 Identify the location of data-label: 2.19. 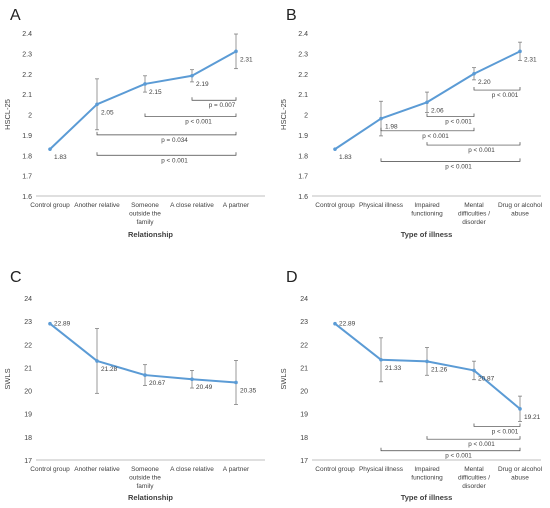
(202, 84).